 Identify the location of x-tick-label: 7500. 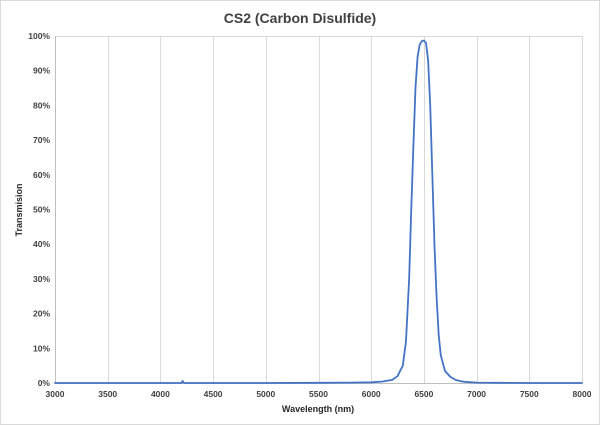
(529, 394).